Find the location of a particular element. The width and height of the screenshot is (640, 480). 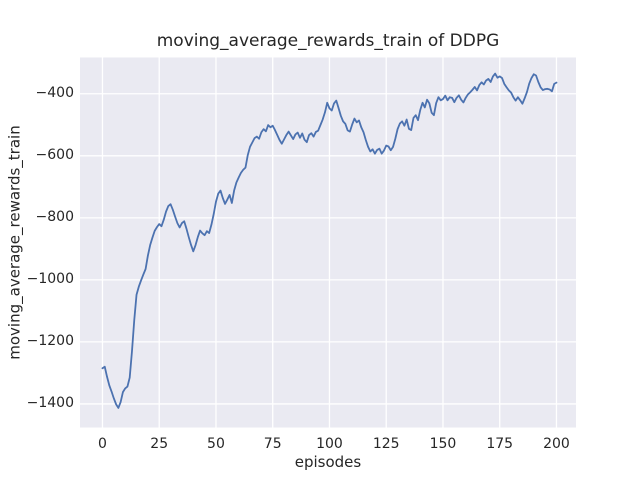

y-tick-label: −1000 is located at coordinates (50, 278).